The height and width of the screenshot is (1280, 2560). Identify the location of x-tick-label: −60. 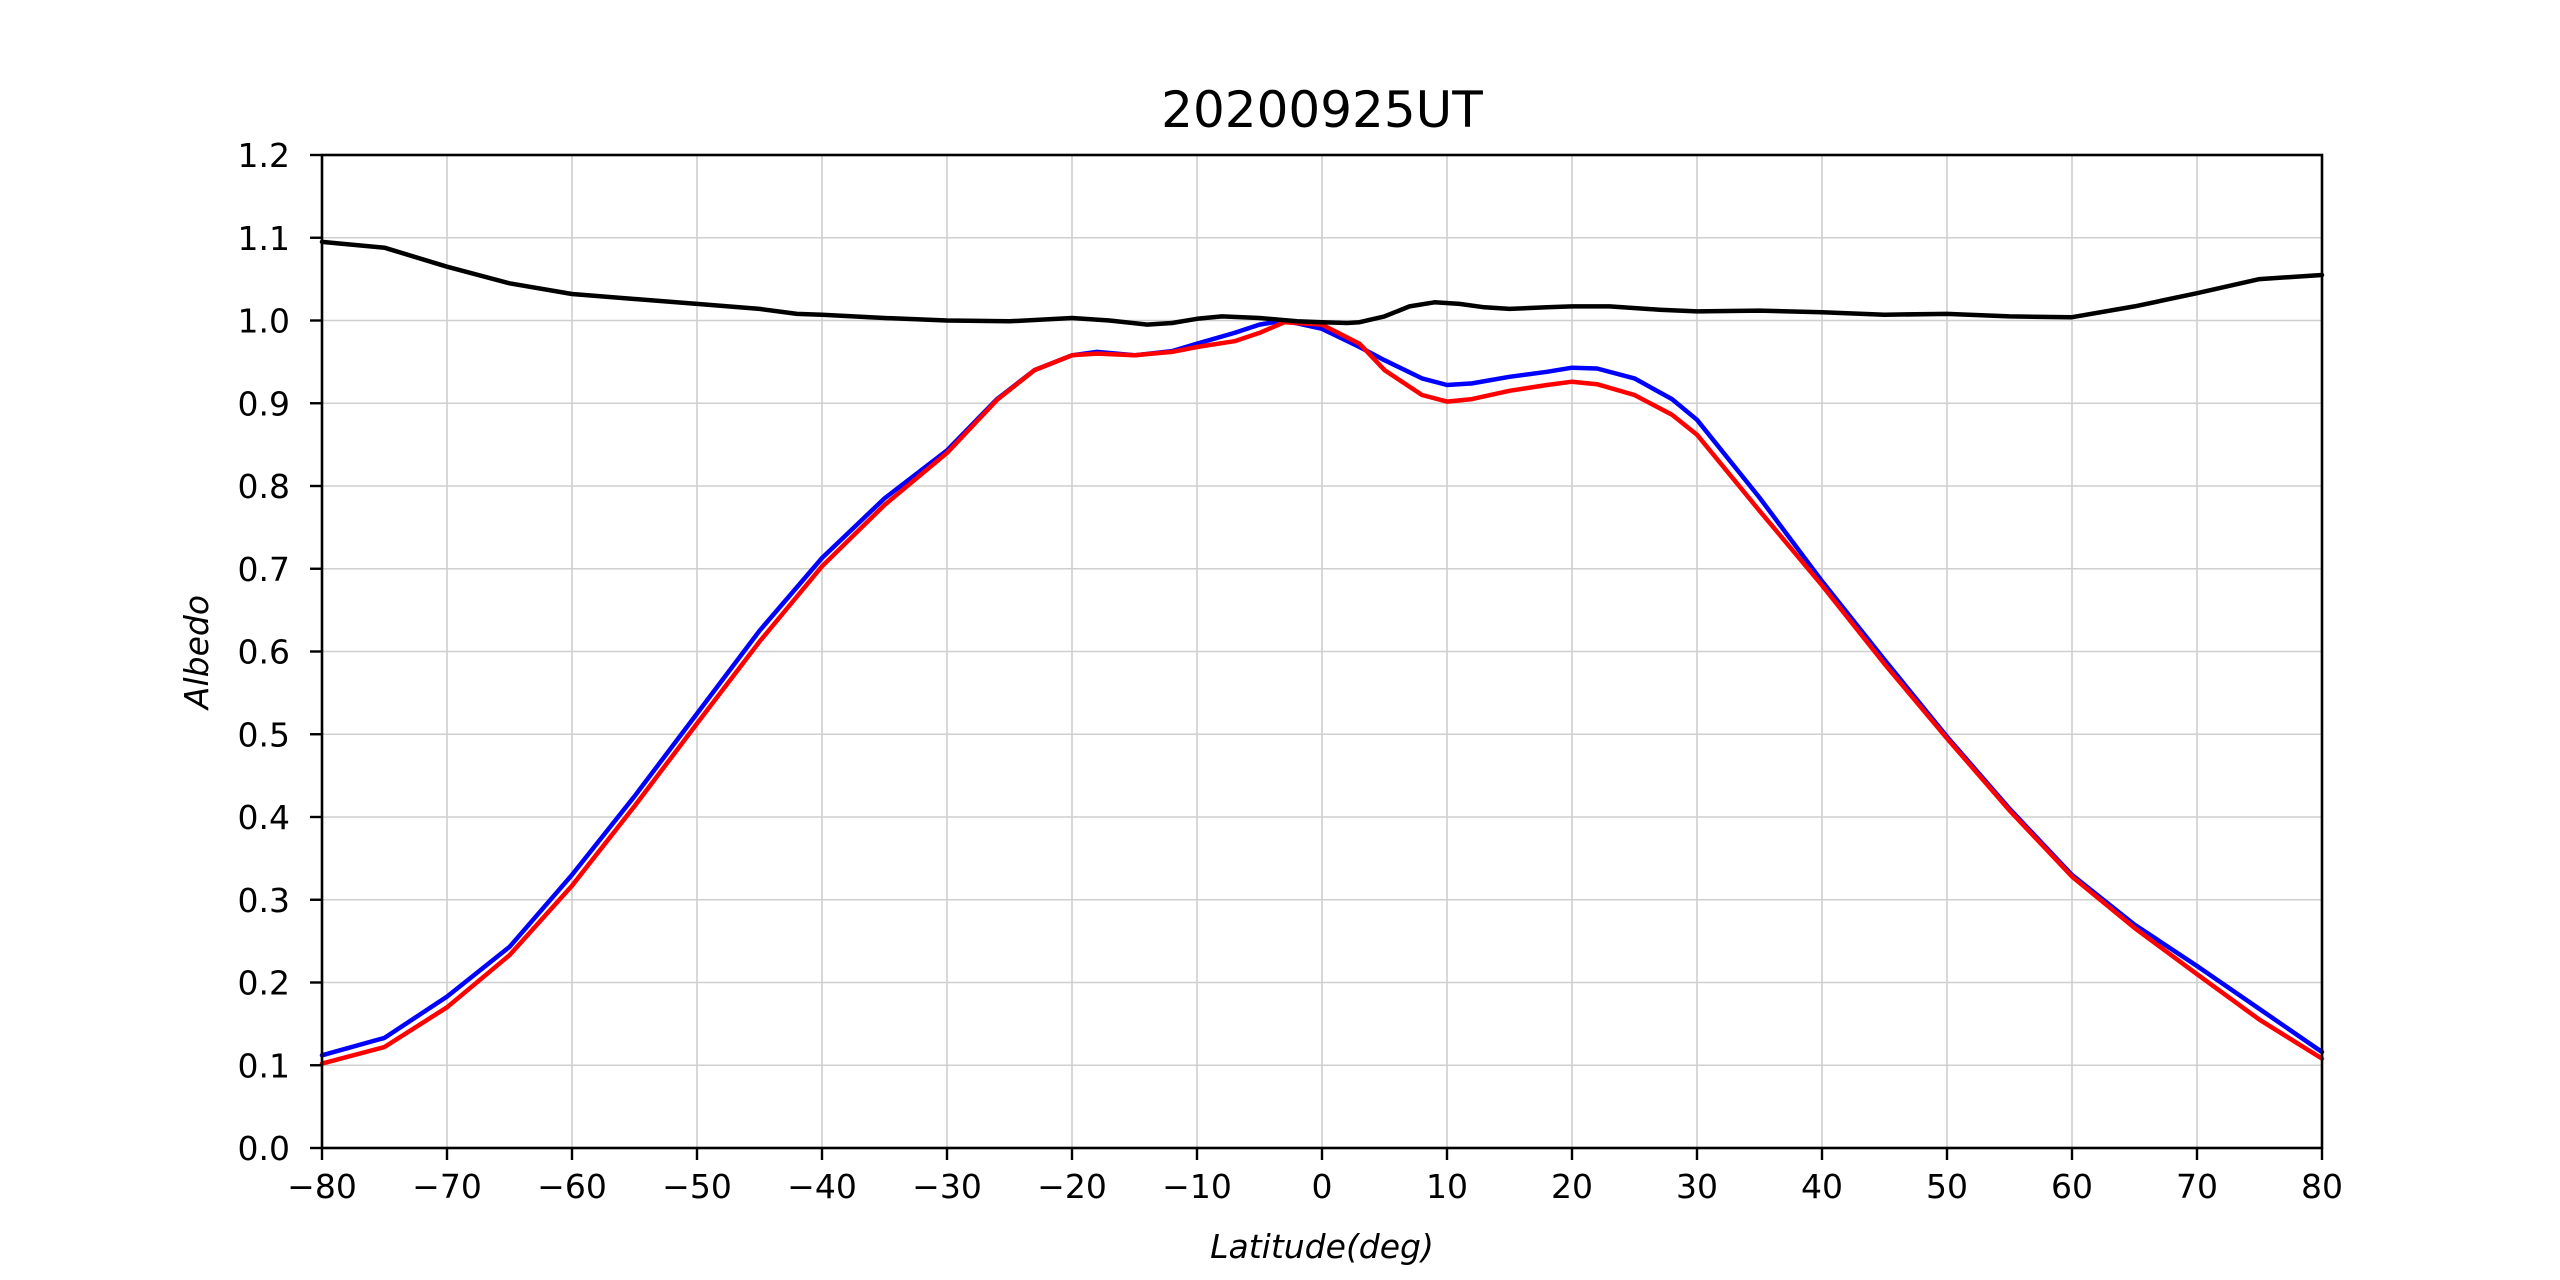
(572, 1186).